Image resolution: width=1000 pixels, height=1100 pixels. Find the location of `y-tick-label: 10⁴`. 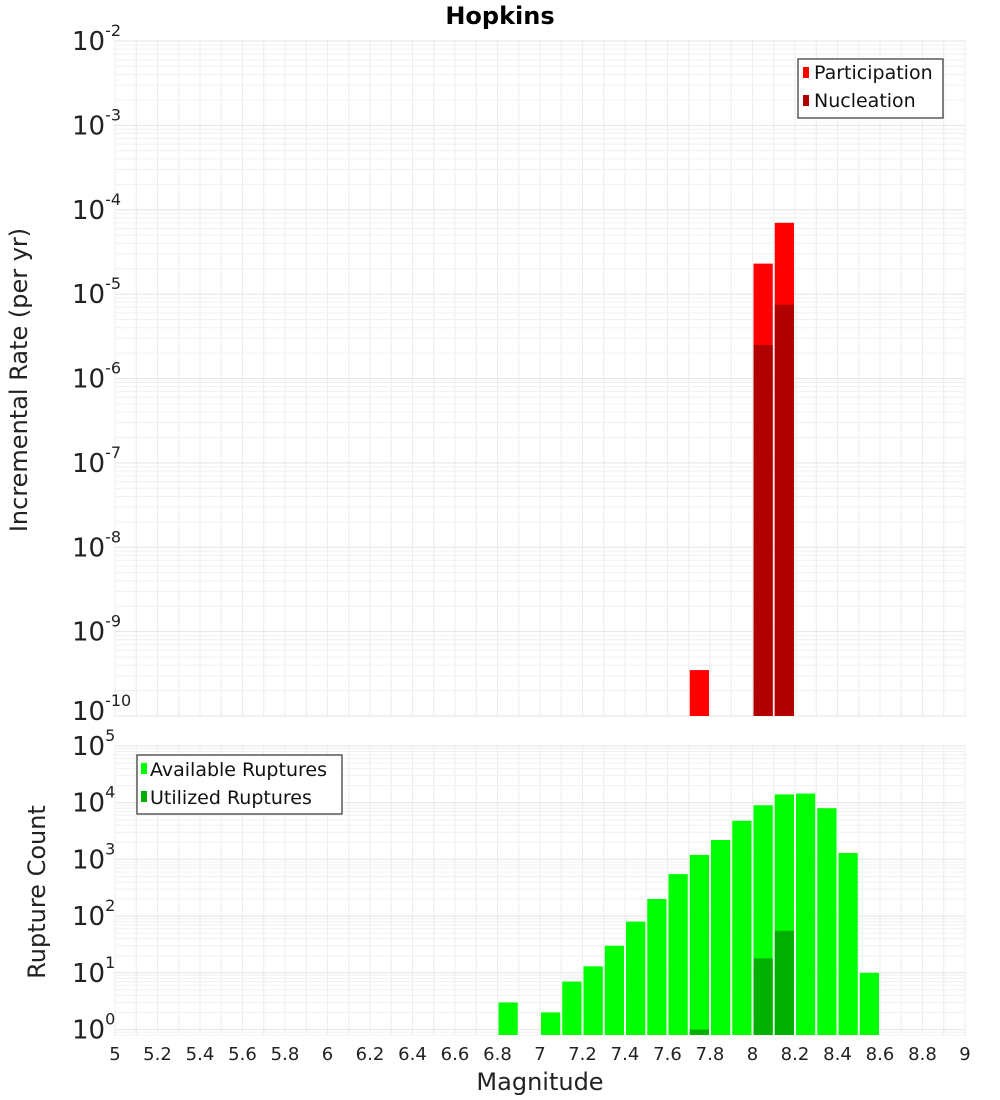

y-tick-label: 10⁴ is located at coordinates (93, 801).